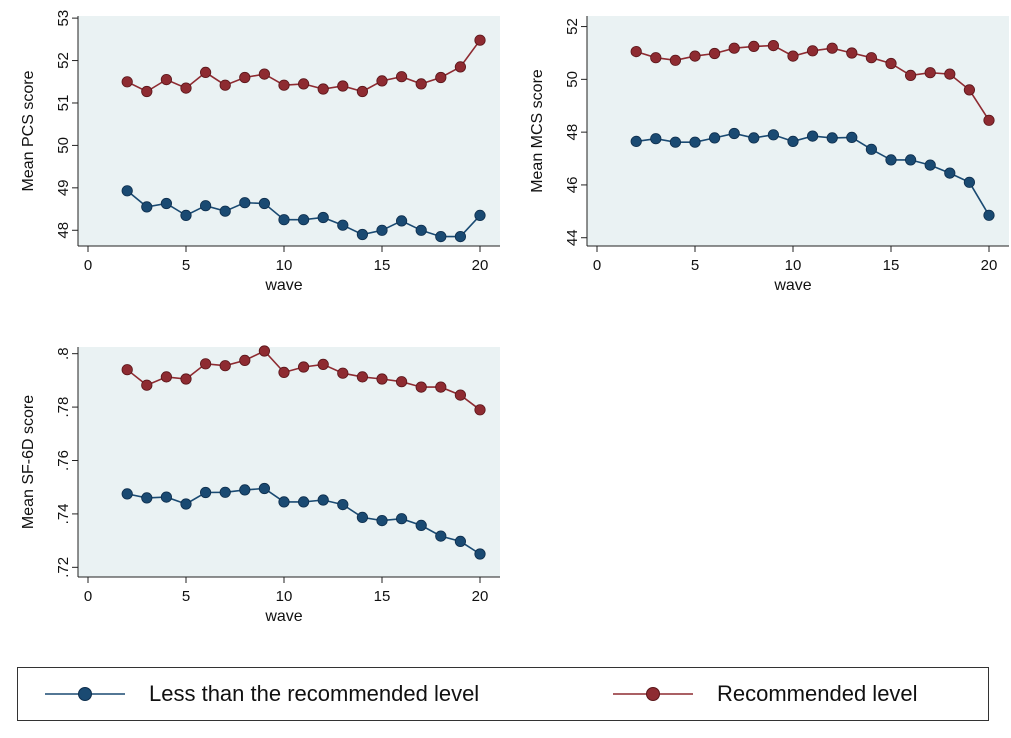  I want to click on pcs-x-tick-label: 10, so click(284, 265).